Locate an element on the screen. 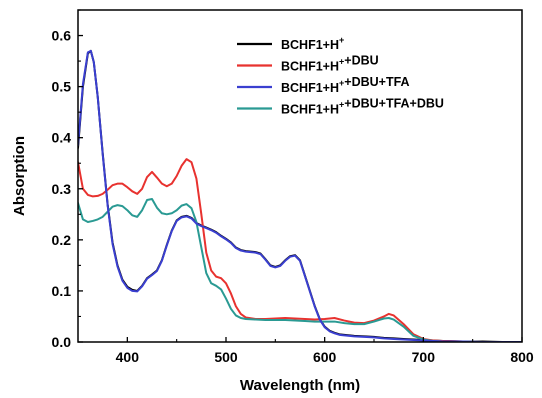 The image size is (542, 398). x-tick-label: 600 is located at coordinates (325, 357).